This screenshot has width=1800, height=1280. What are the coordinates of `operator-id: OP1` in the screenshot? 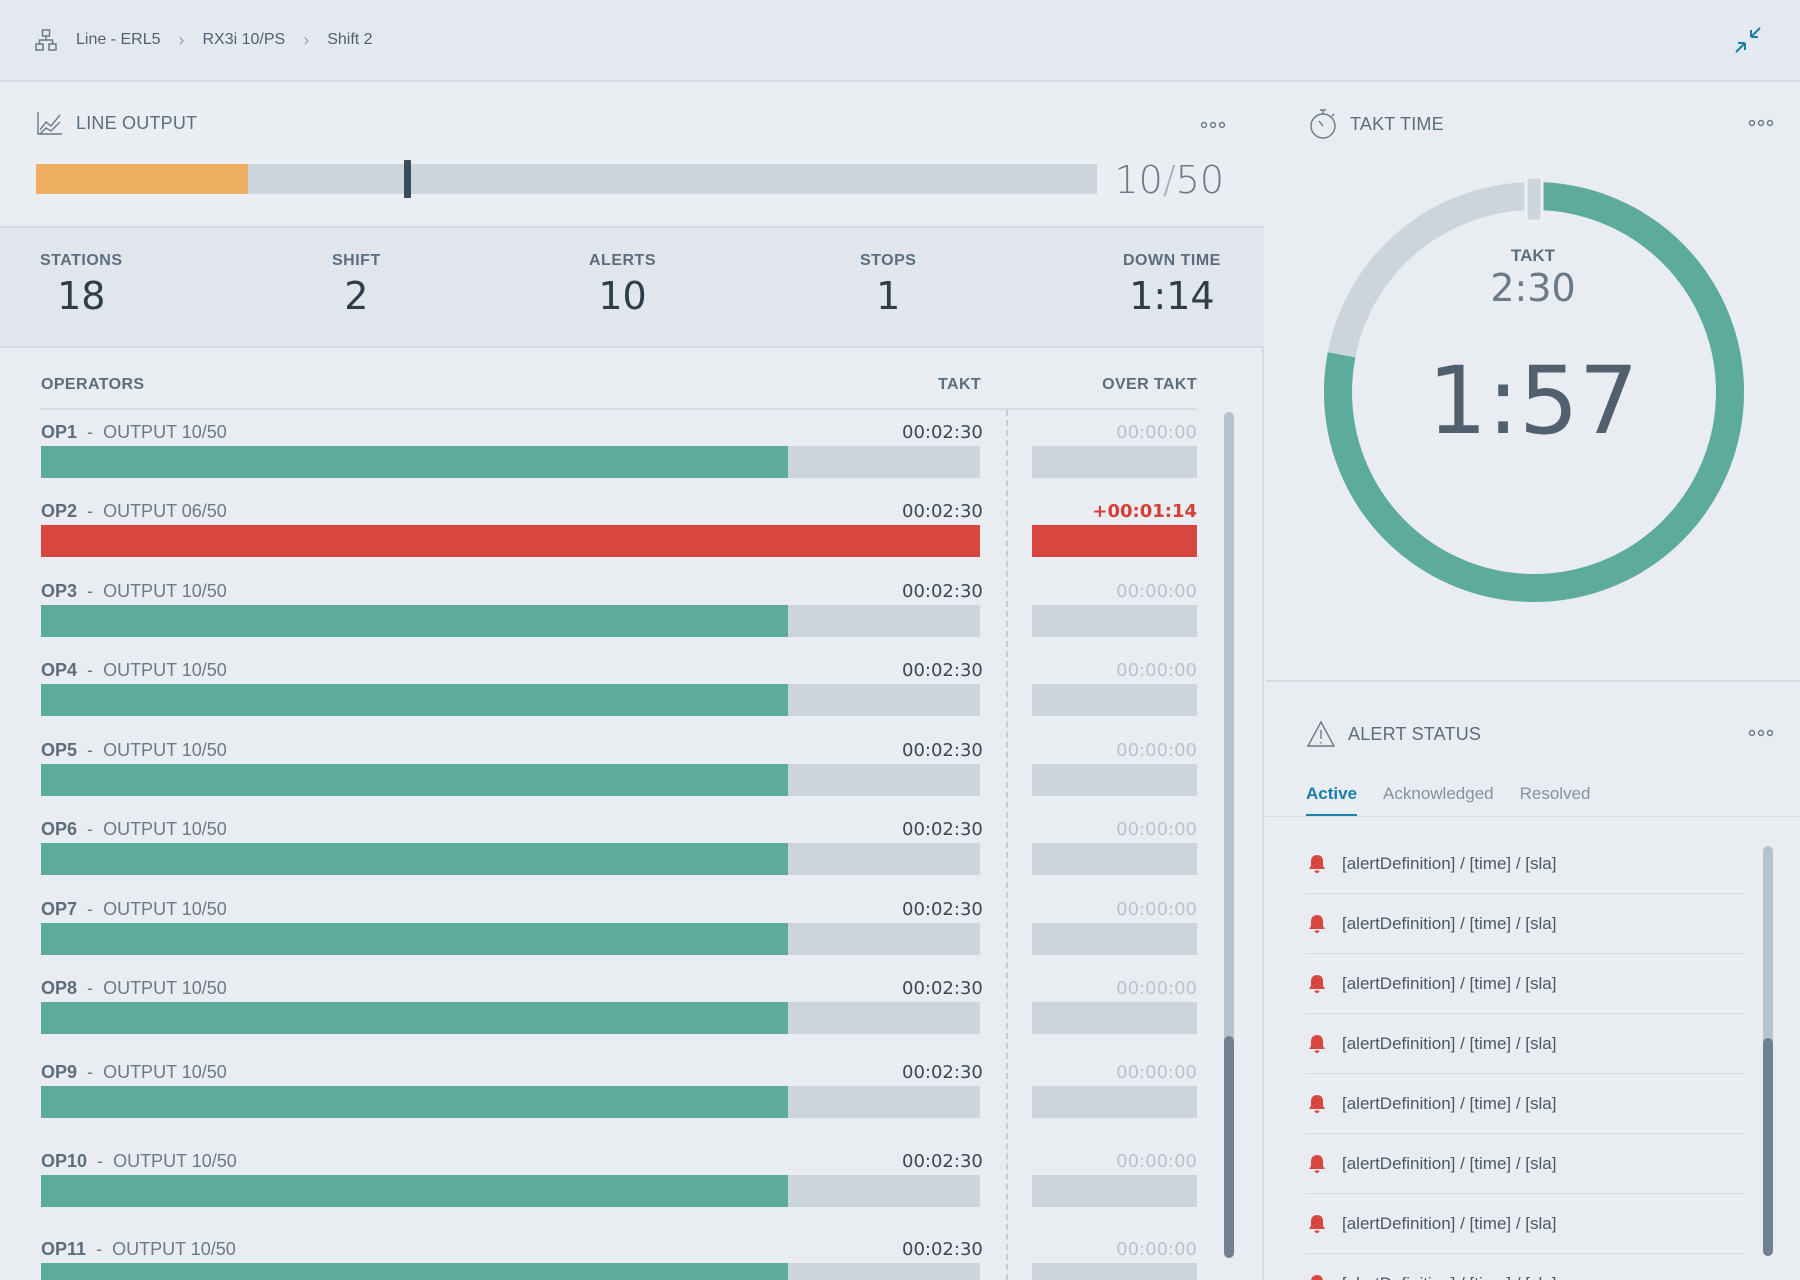 It's located at (59, 432).